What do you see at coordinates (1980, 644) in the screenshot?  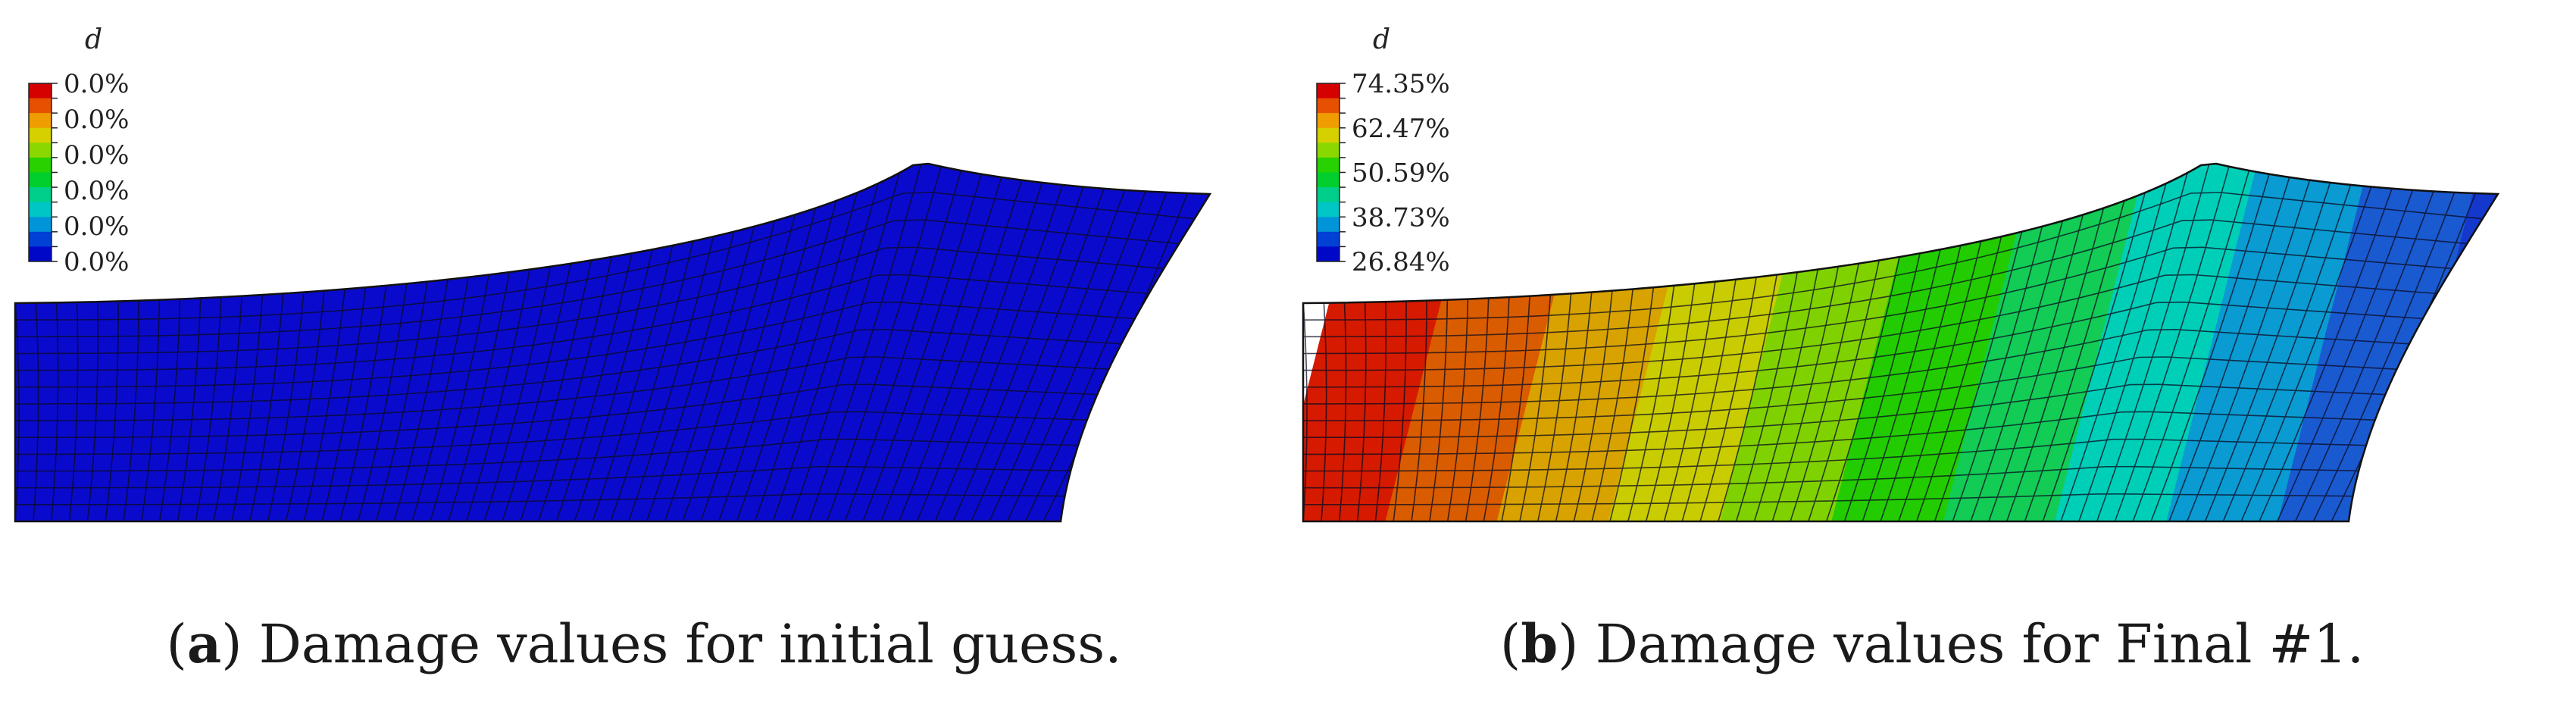 I see `caption-text: Damage values for Final #1.` at bounding box center [1980, 644].